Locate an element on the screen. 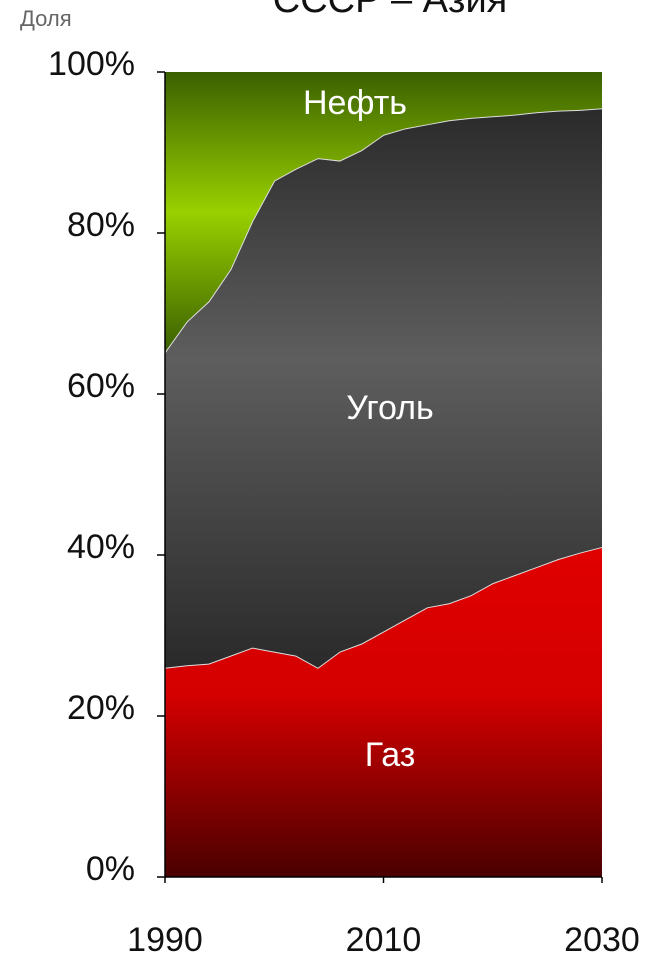 Image resolution: width=653 pixels, height=966 pixels. y-tick-label: 100% is located at coordinates (91, 64).